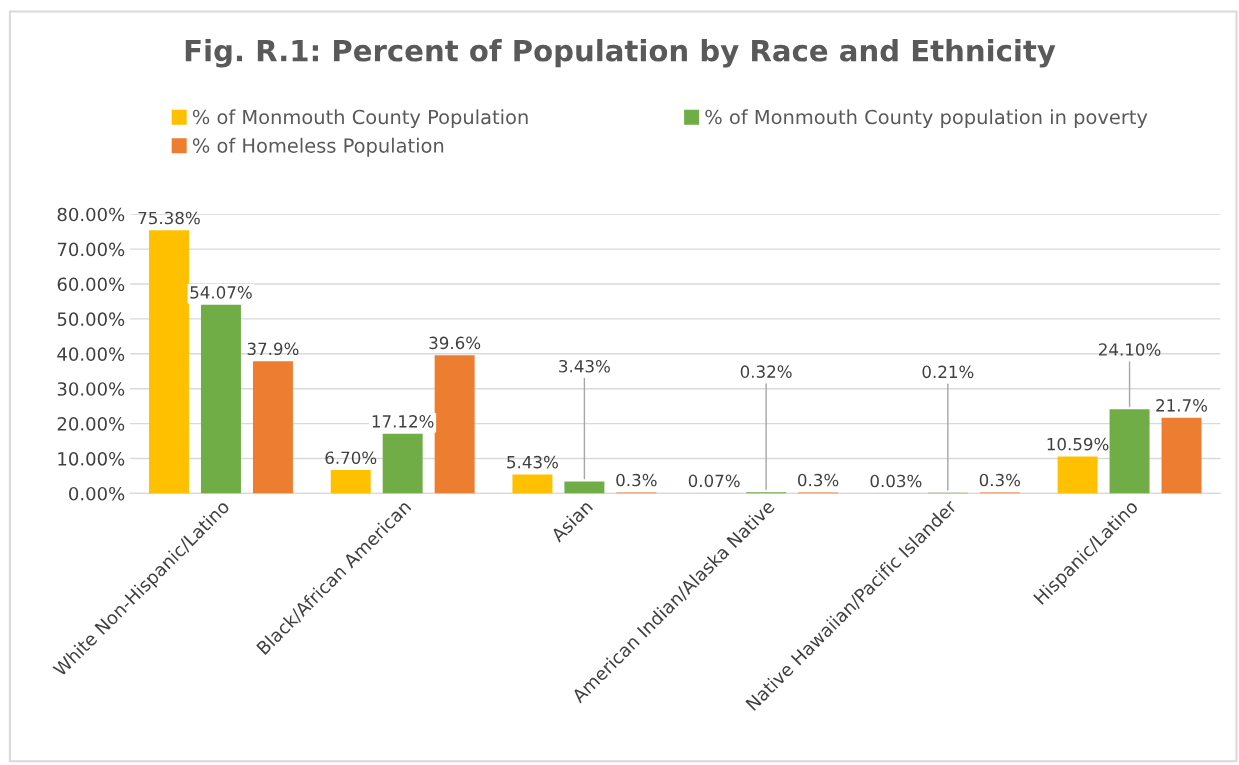  Describe the element at coordinates (620, 53) in the screenshot. I see `chart-title: Fig. R.1: Percent of Population by Race and Ethnicity` at that location.